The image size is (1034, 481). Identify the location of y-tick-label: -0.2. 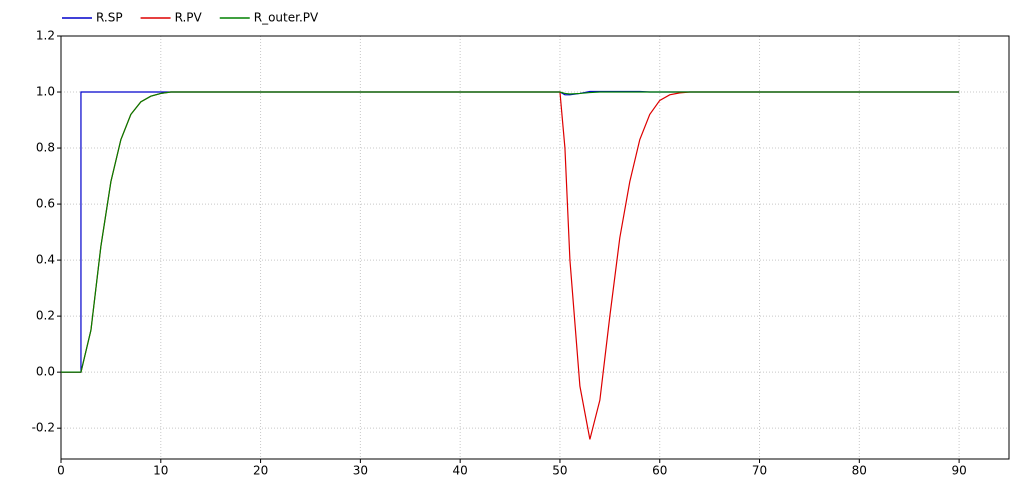
(43, 428).